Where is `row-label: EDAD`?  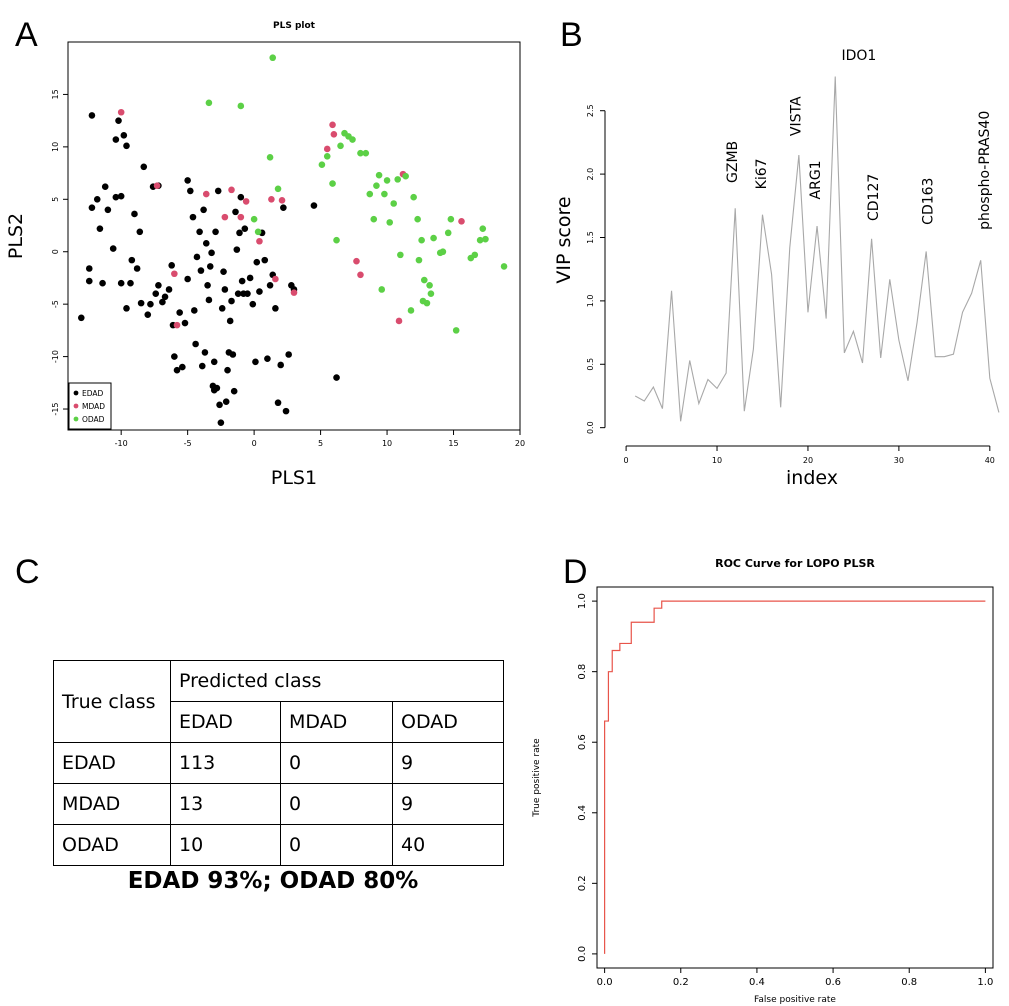 row-label: EDAD is located at coordinates (112, 763).